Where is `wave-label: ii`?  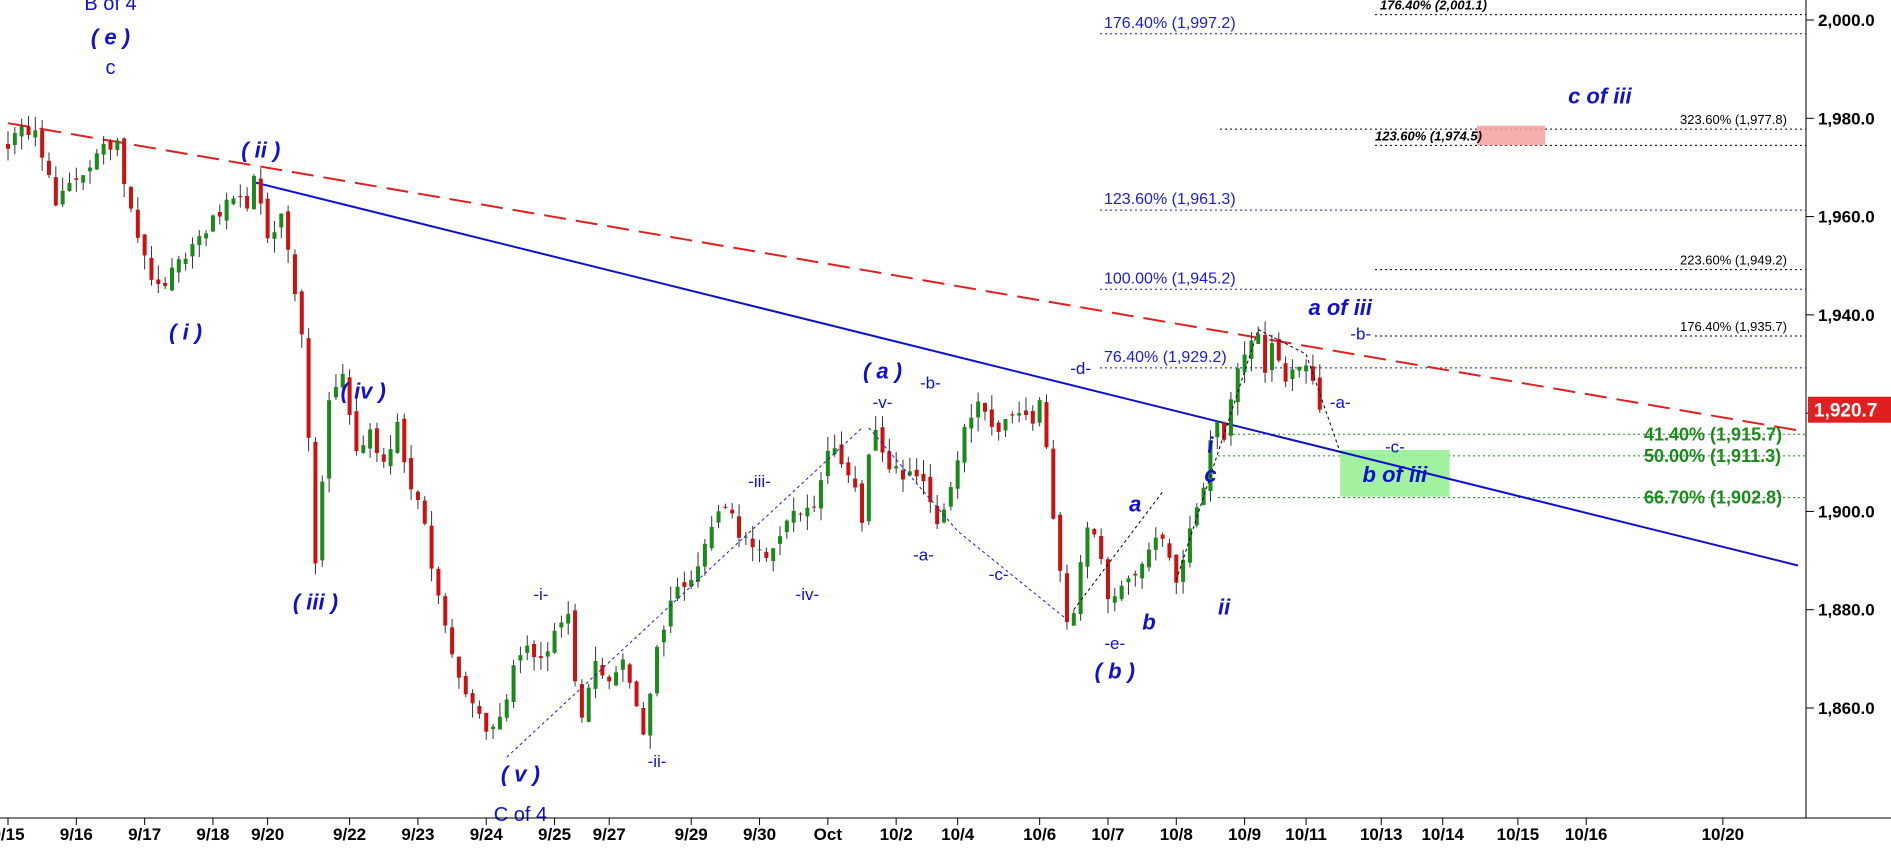
wave-label: ii is located at coordinates (1224, 607).